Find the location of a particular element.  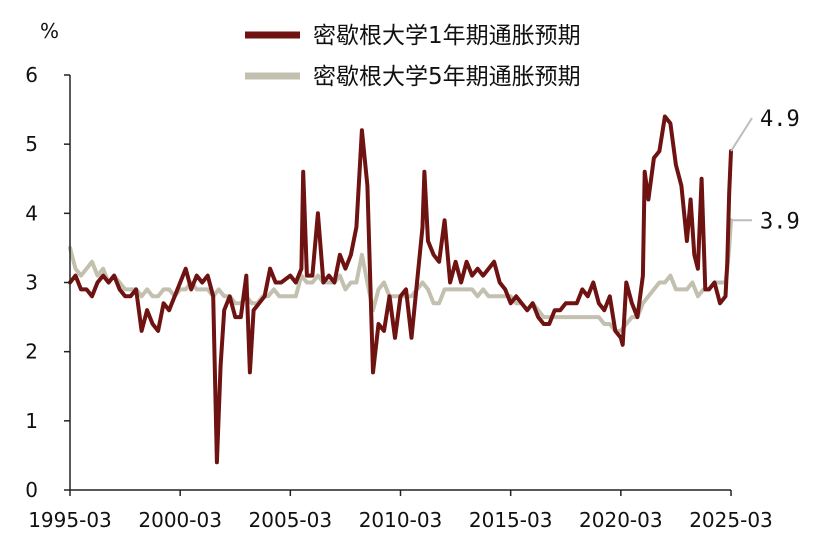

x-tick-label: 2025-03 is located at coordinates (731, 520).